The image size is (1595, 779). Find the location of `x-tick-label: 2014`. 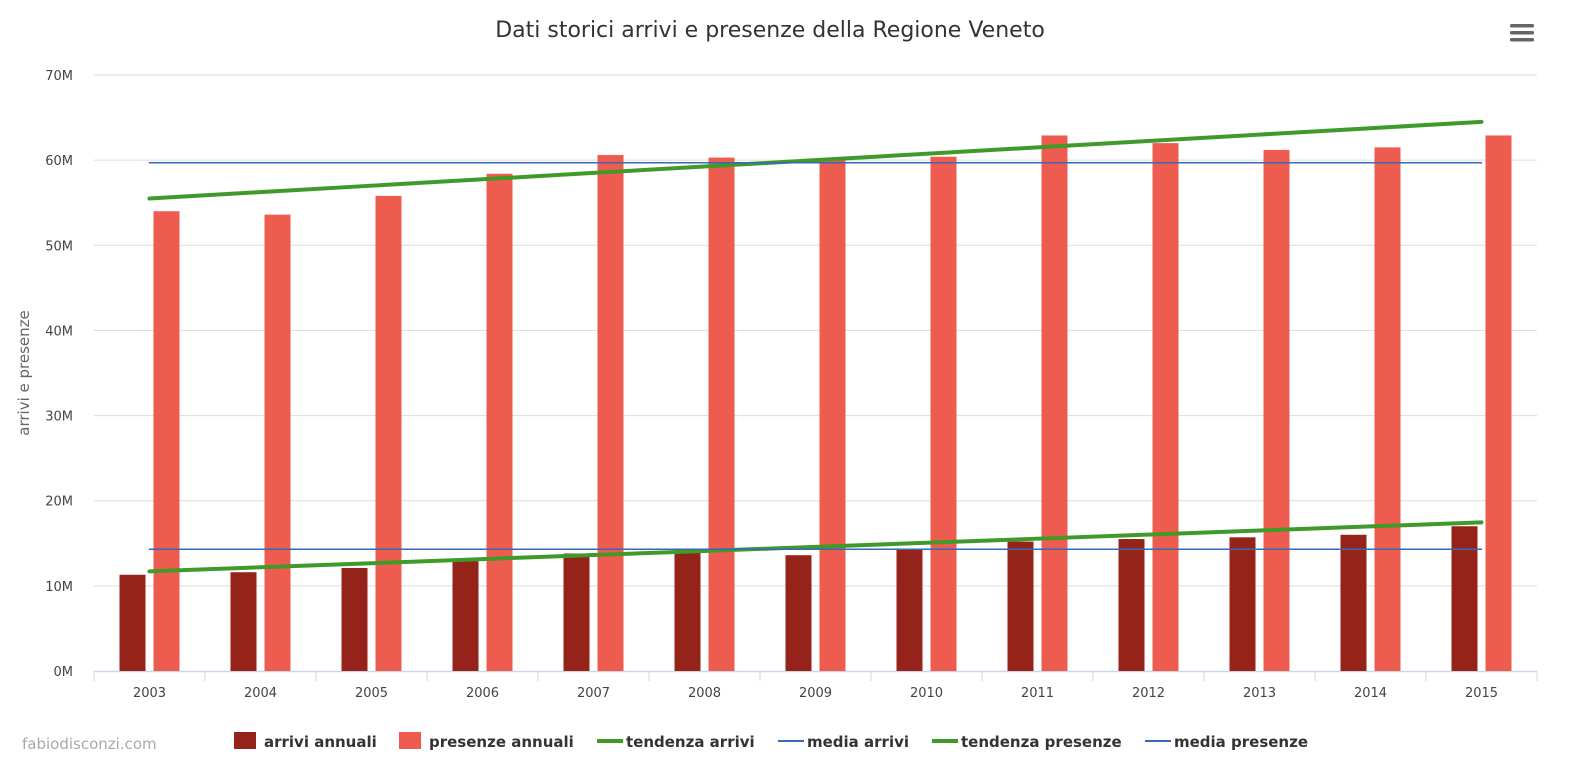

x-tick-label: 2014 is located at coordinates (1370, 693).